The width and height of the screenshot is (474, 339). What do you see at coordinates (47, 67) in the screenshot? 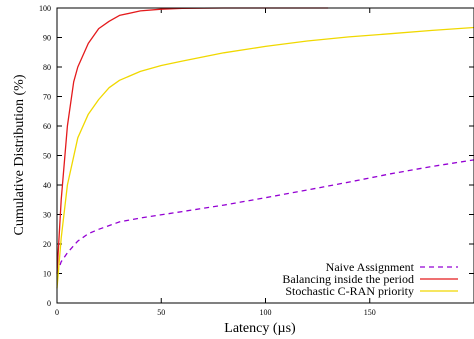
I see `y-tick-label: 80` at bounding box center [47, 67].